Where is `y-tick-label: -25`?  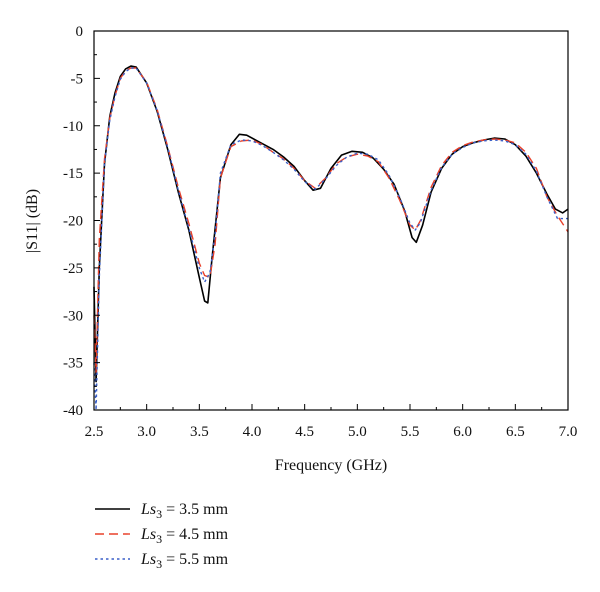 y-tick-label: -25 is located at coordinates (73, 269).